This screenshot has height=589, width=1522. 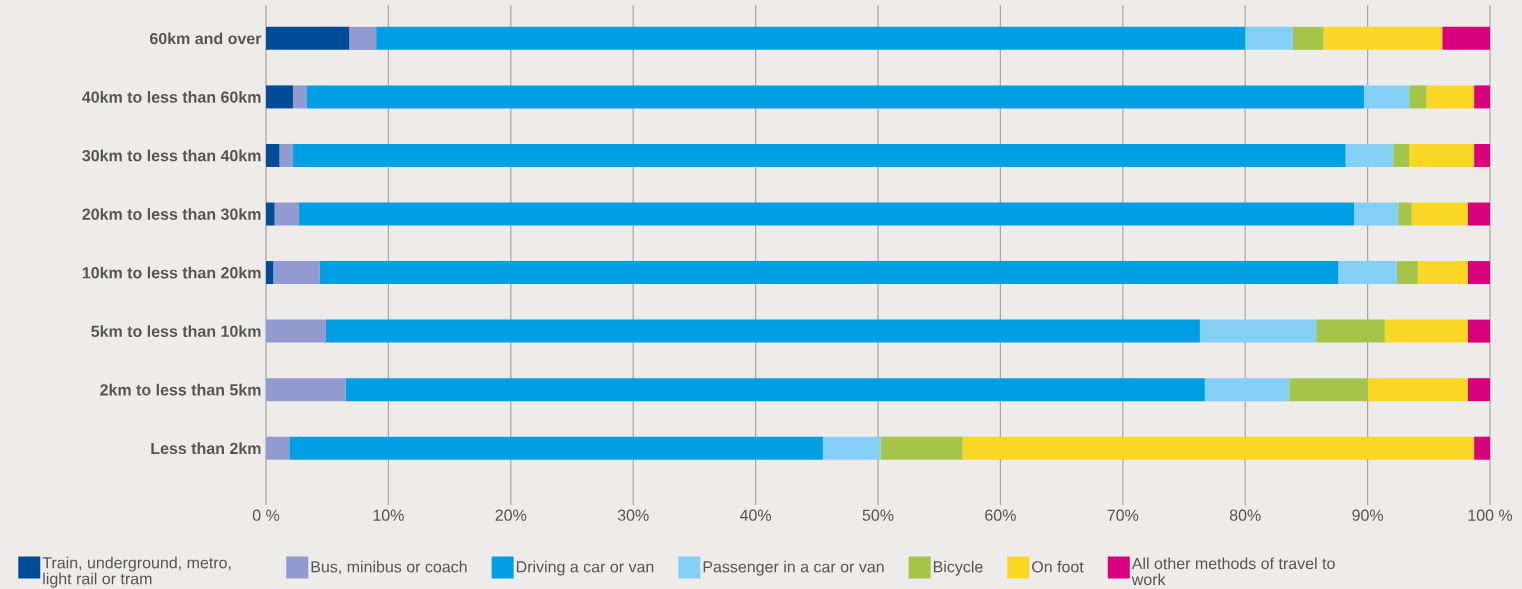 I want to click on x-tick-label: 40%, so click(x=755, y=515).